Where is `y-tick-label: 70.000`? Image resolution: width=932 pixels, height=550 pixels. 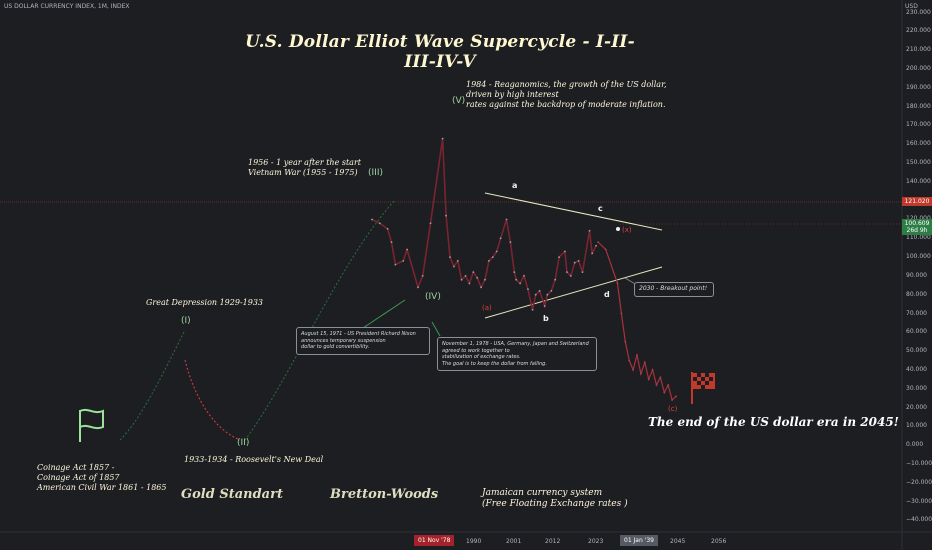
y-tick-label: 70.000 is located at coordinates (916, 313).